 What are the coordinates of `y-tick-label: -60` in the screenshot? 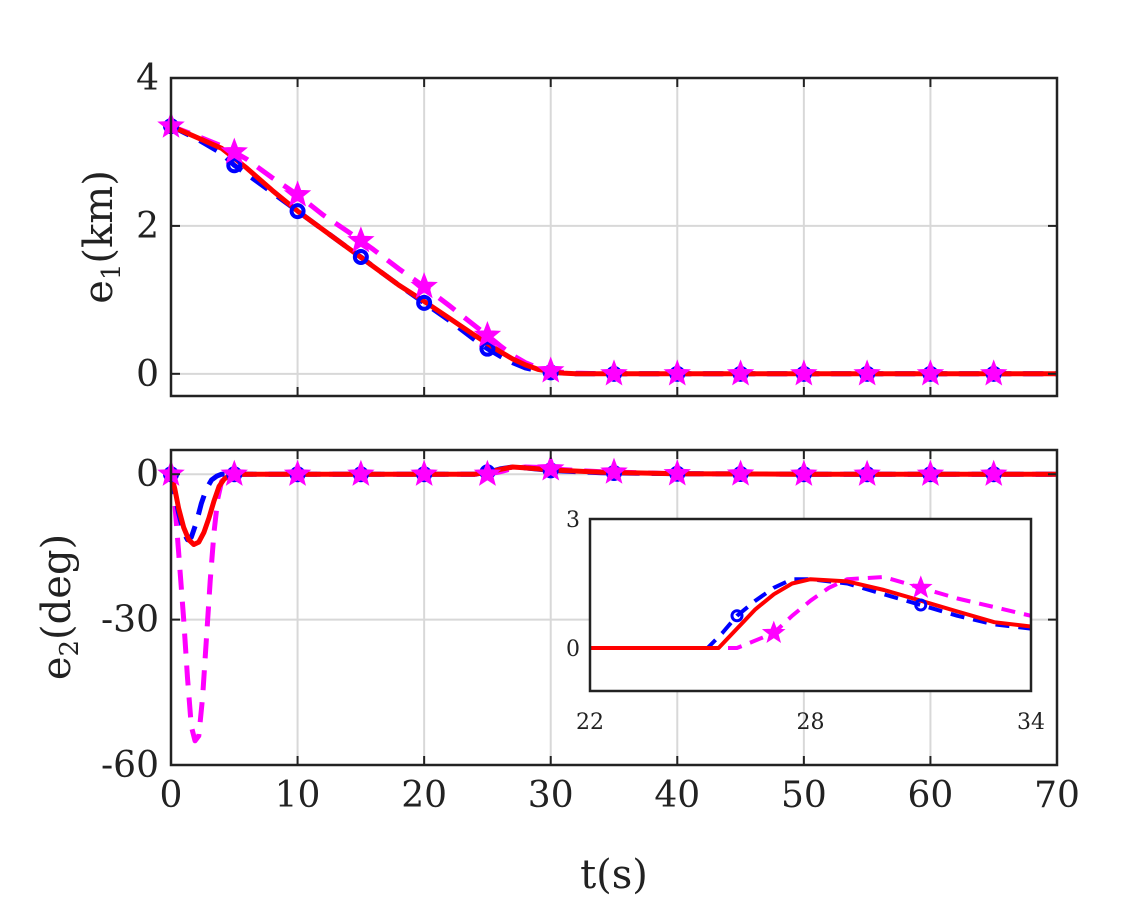 It's located at (130, 765).